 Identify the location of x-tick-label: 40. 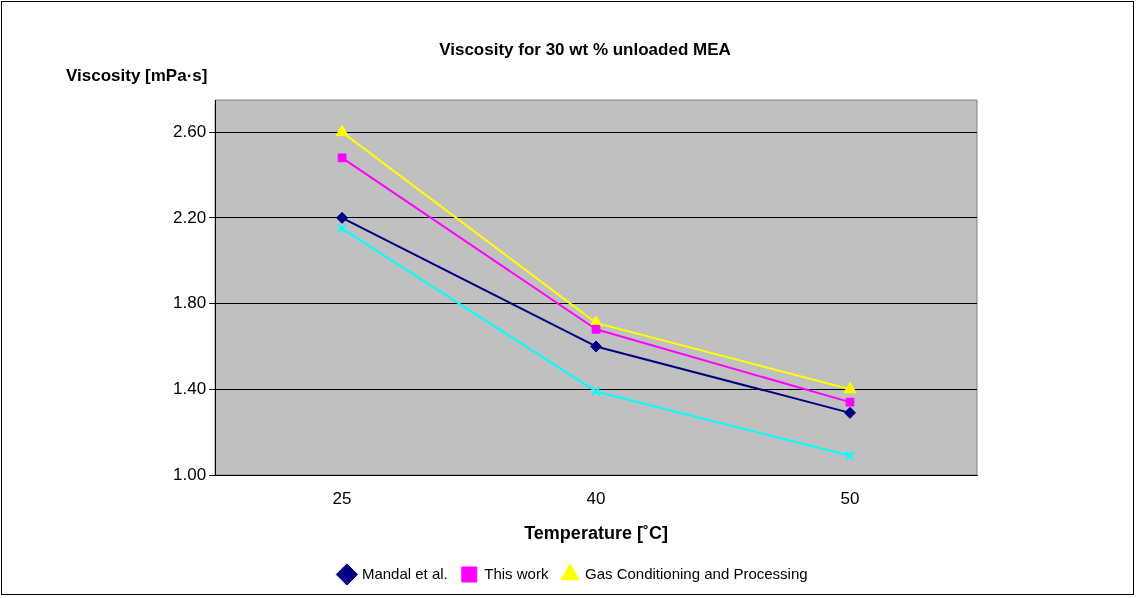
(596, 498).